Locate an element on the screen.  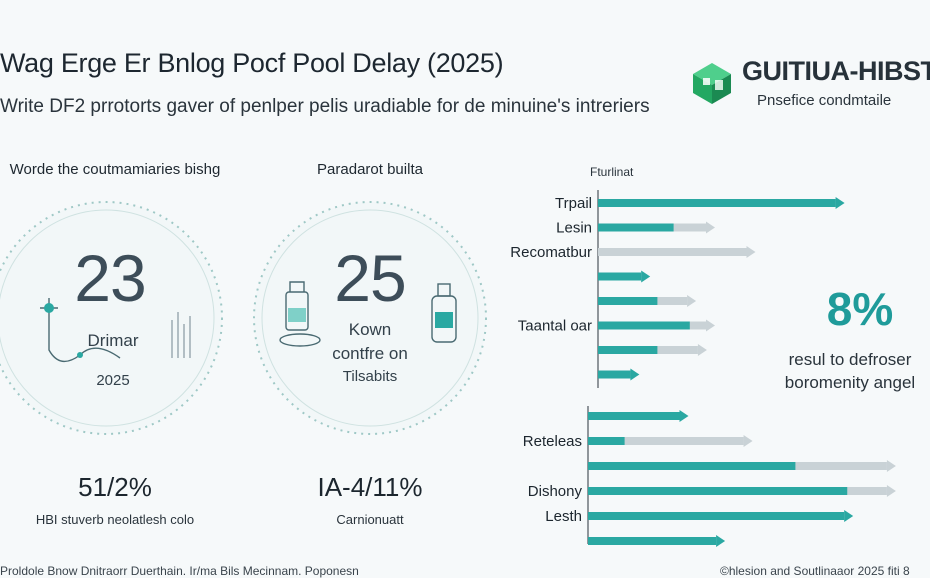
circle-left is located at coordinates (111, 318).